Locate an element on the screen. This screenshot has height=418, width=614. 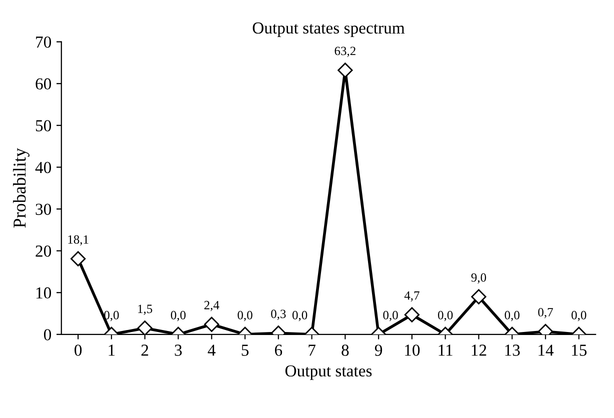
data-label: 0,7 is located at coordinates (545, 313).